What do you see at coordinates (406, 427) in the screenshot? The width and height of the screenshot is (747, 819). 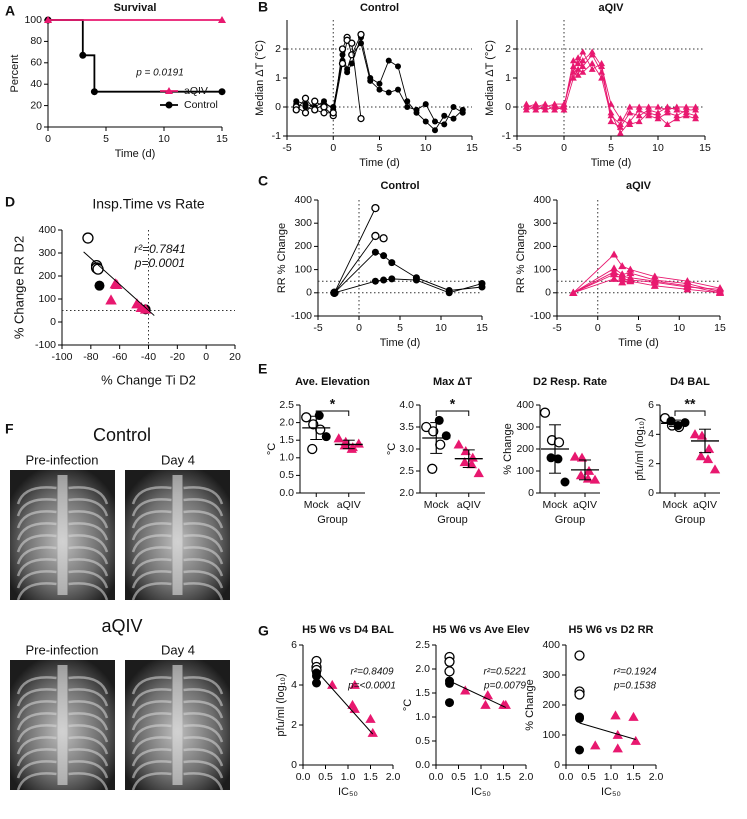 I see `y-tick-label: 3.5` at bounding box center [406, 427].